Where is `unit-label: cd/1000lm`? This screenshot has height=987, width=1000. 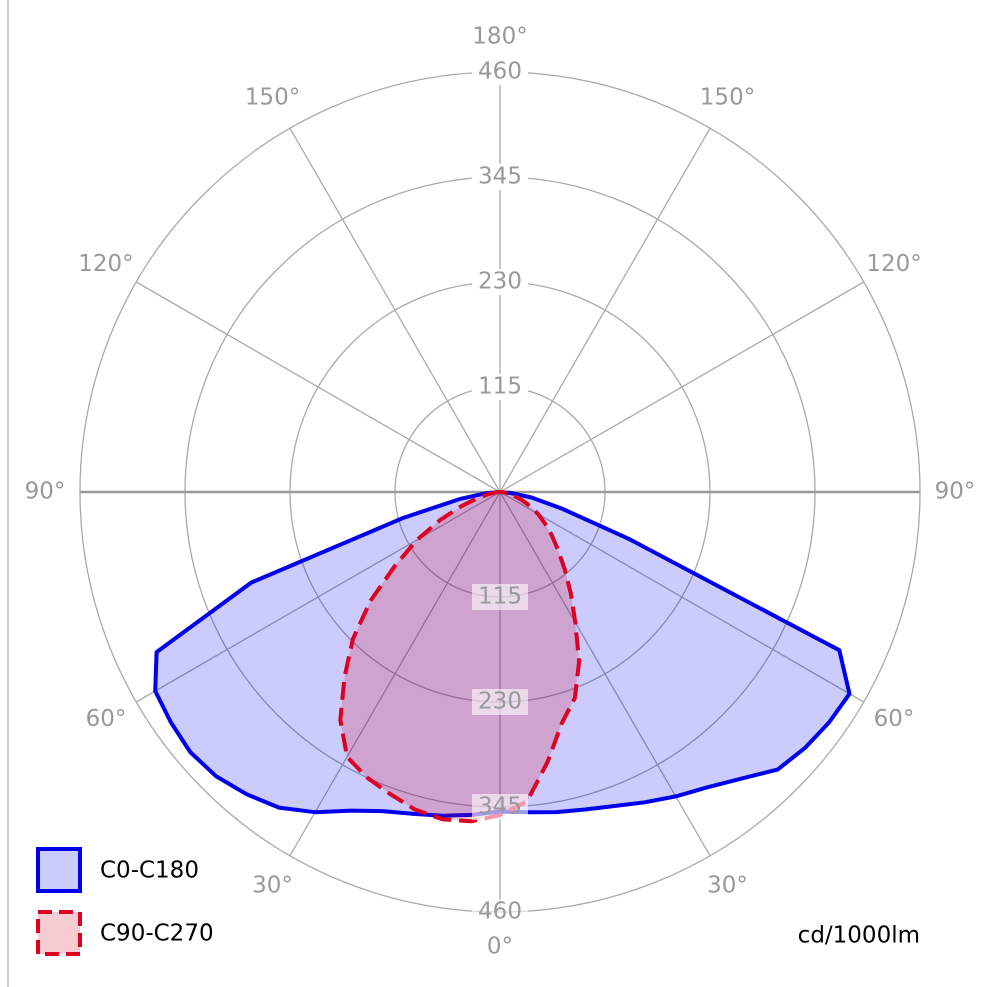
unit-label: cd/1000lm is located at coordinates (859, 936).